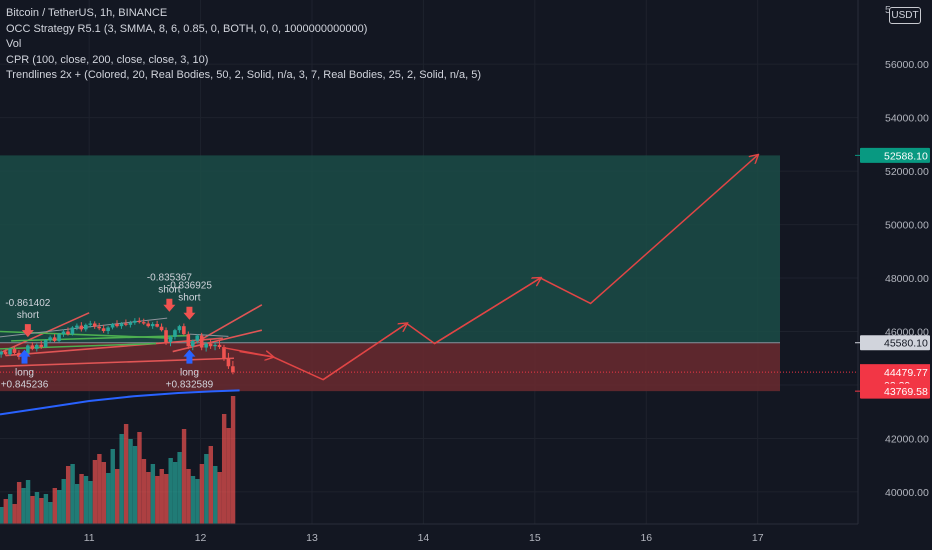 Image resolution: width=932 pixels, height=550 pixels. I want to click on signal-label: short, so click(169, 290).